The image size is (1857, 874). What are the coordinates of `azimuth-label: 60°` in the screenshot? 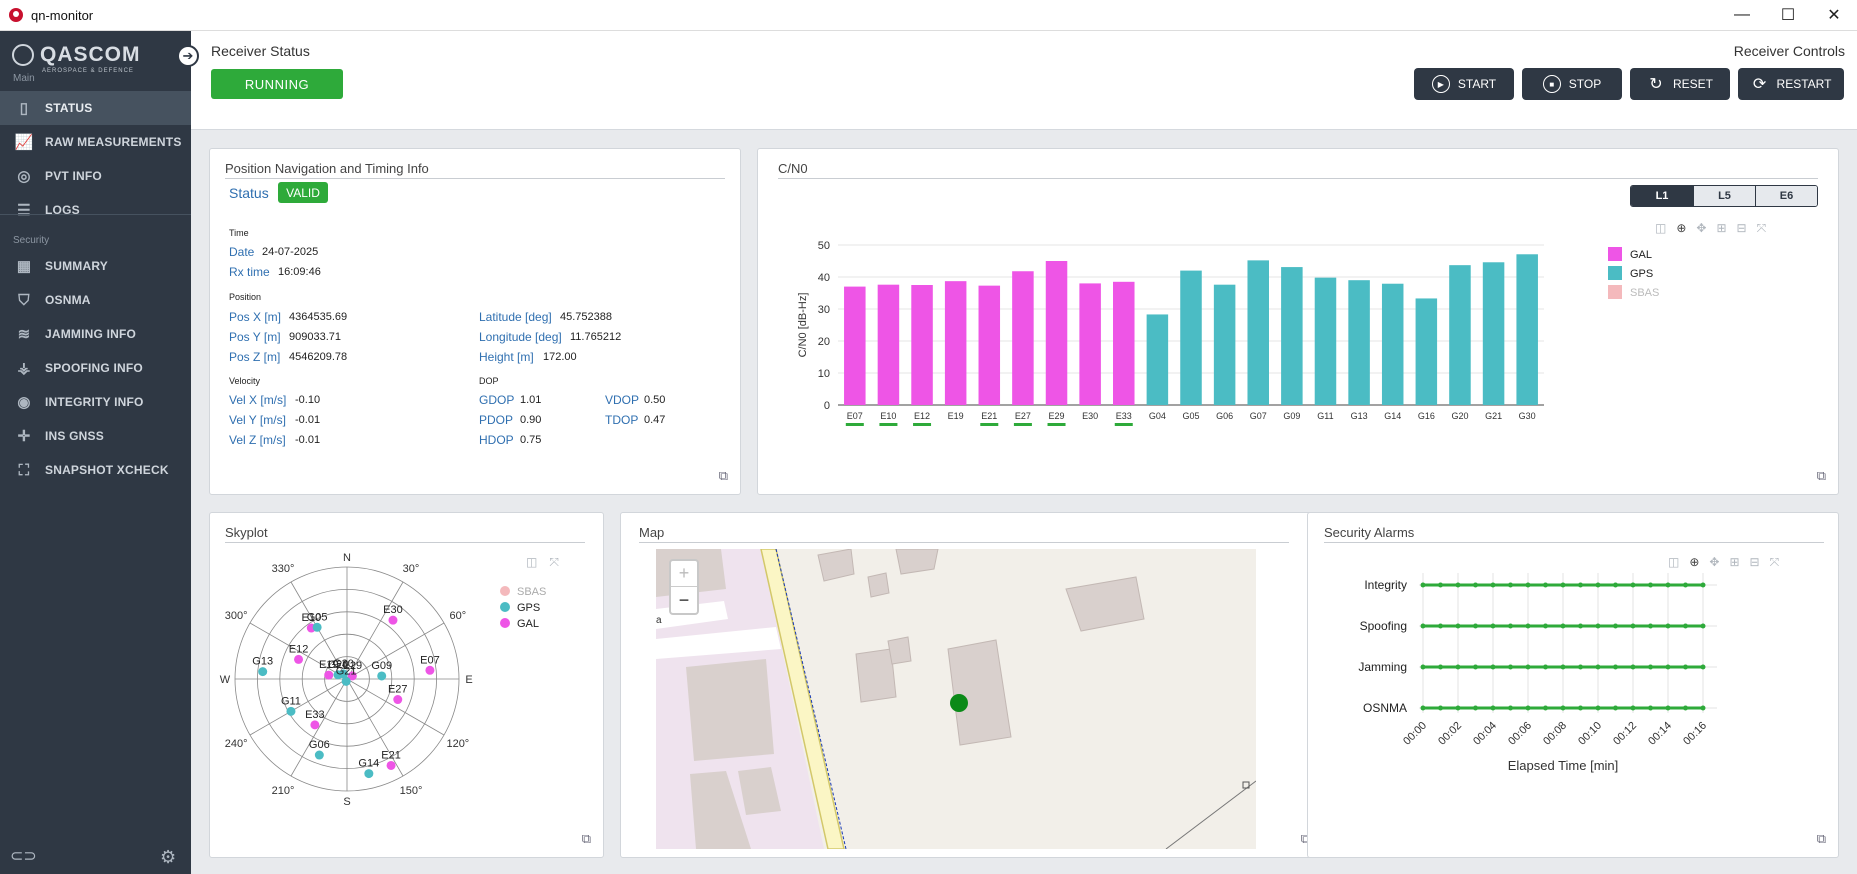 It's located at (458, 616).